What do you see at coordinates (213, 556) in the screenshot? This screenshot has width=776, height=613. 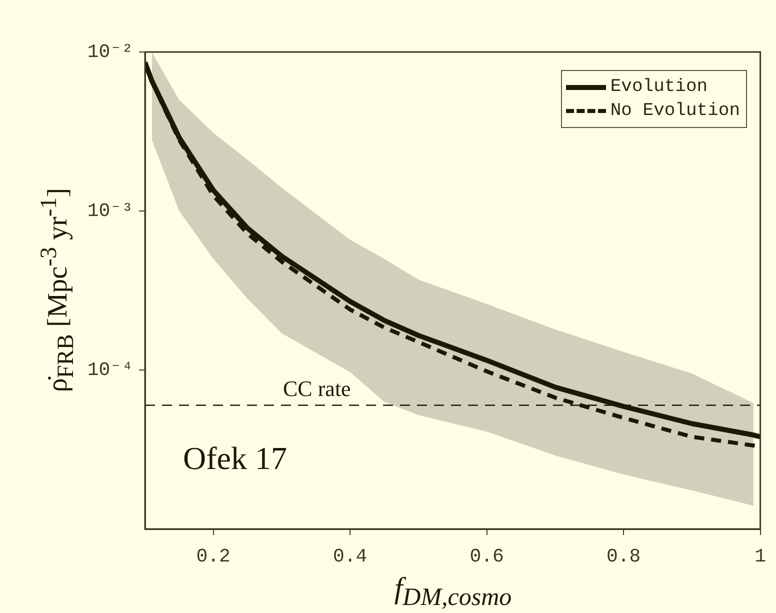 I see `x-tick-label: 0.2` at bounding box center [213, 556].